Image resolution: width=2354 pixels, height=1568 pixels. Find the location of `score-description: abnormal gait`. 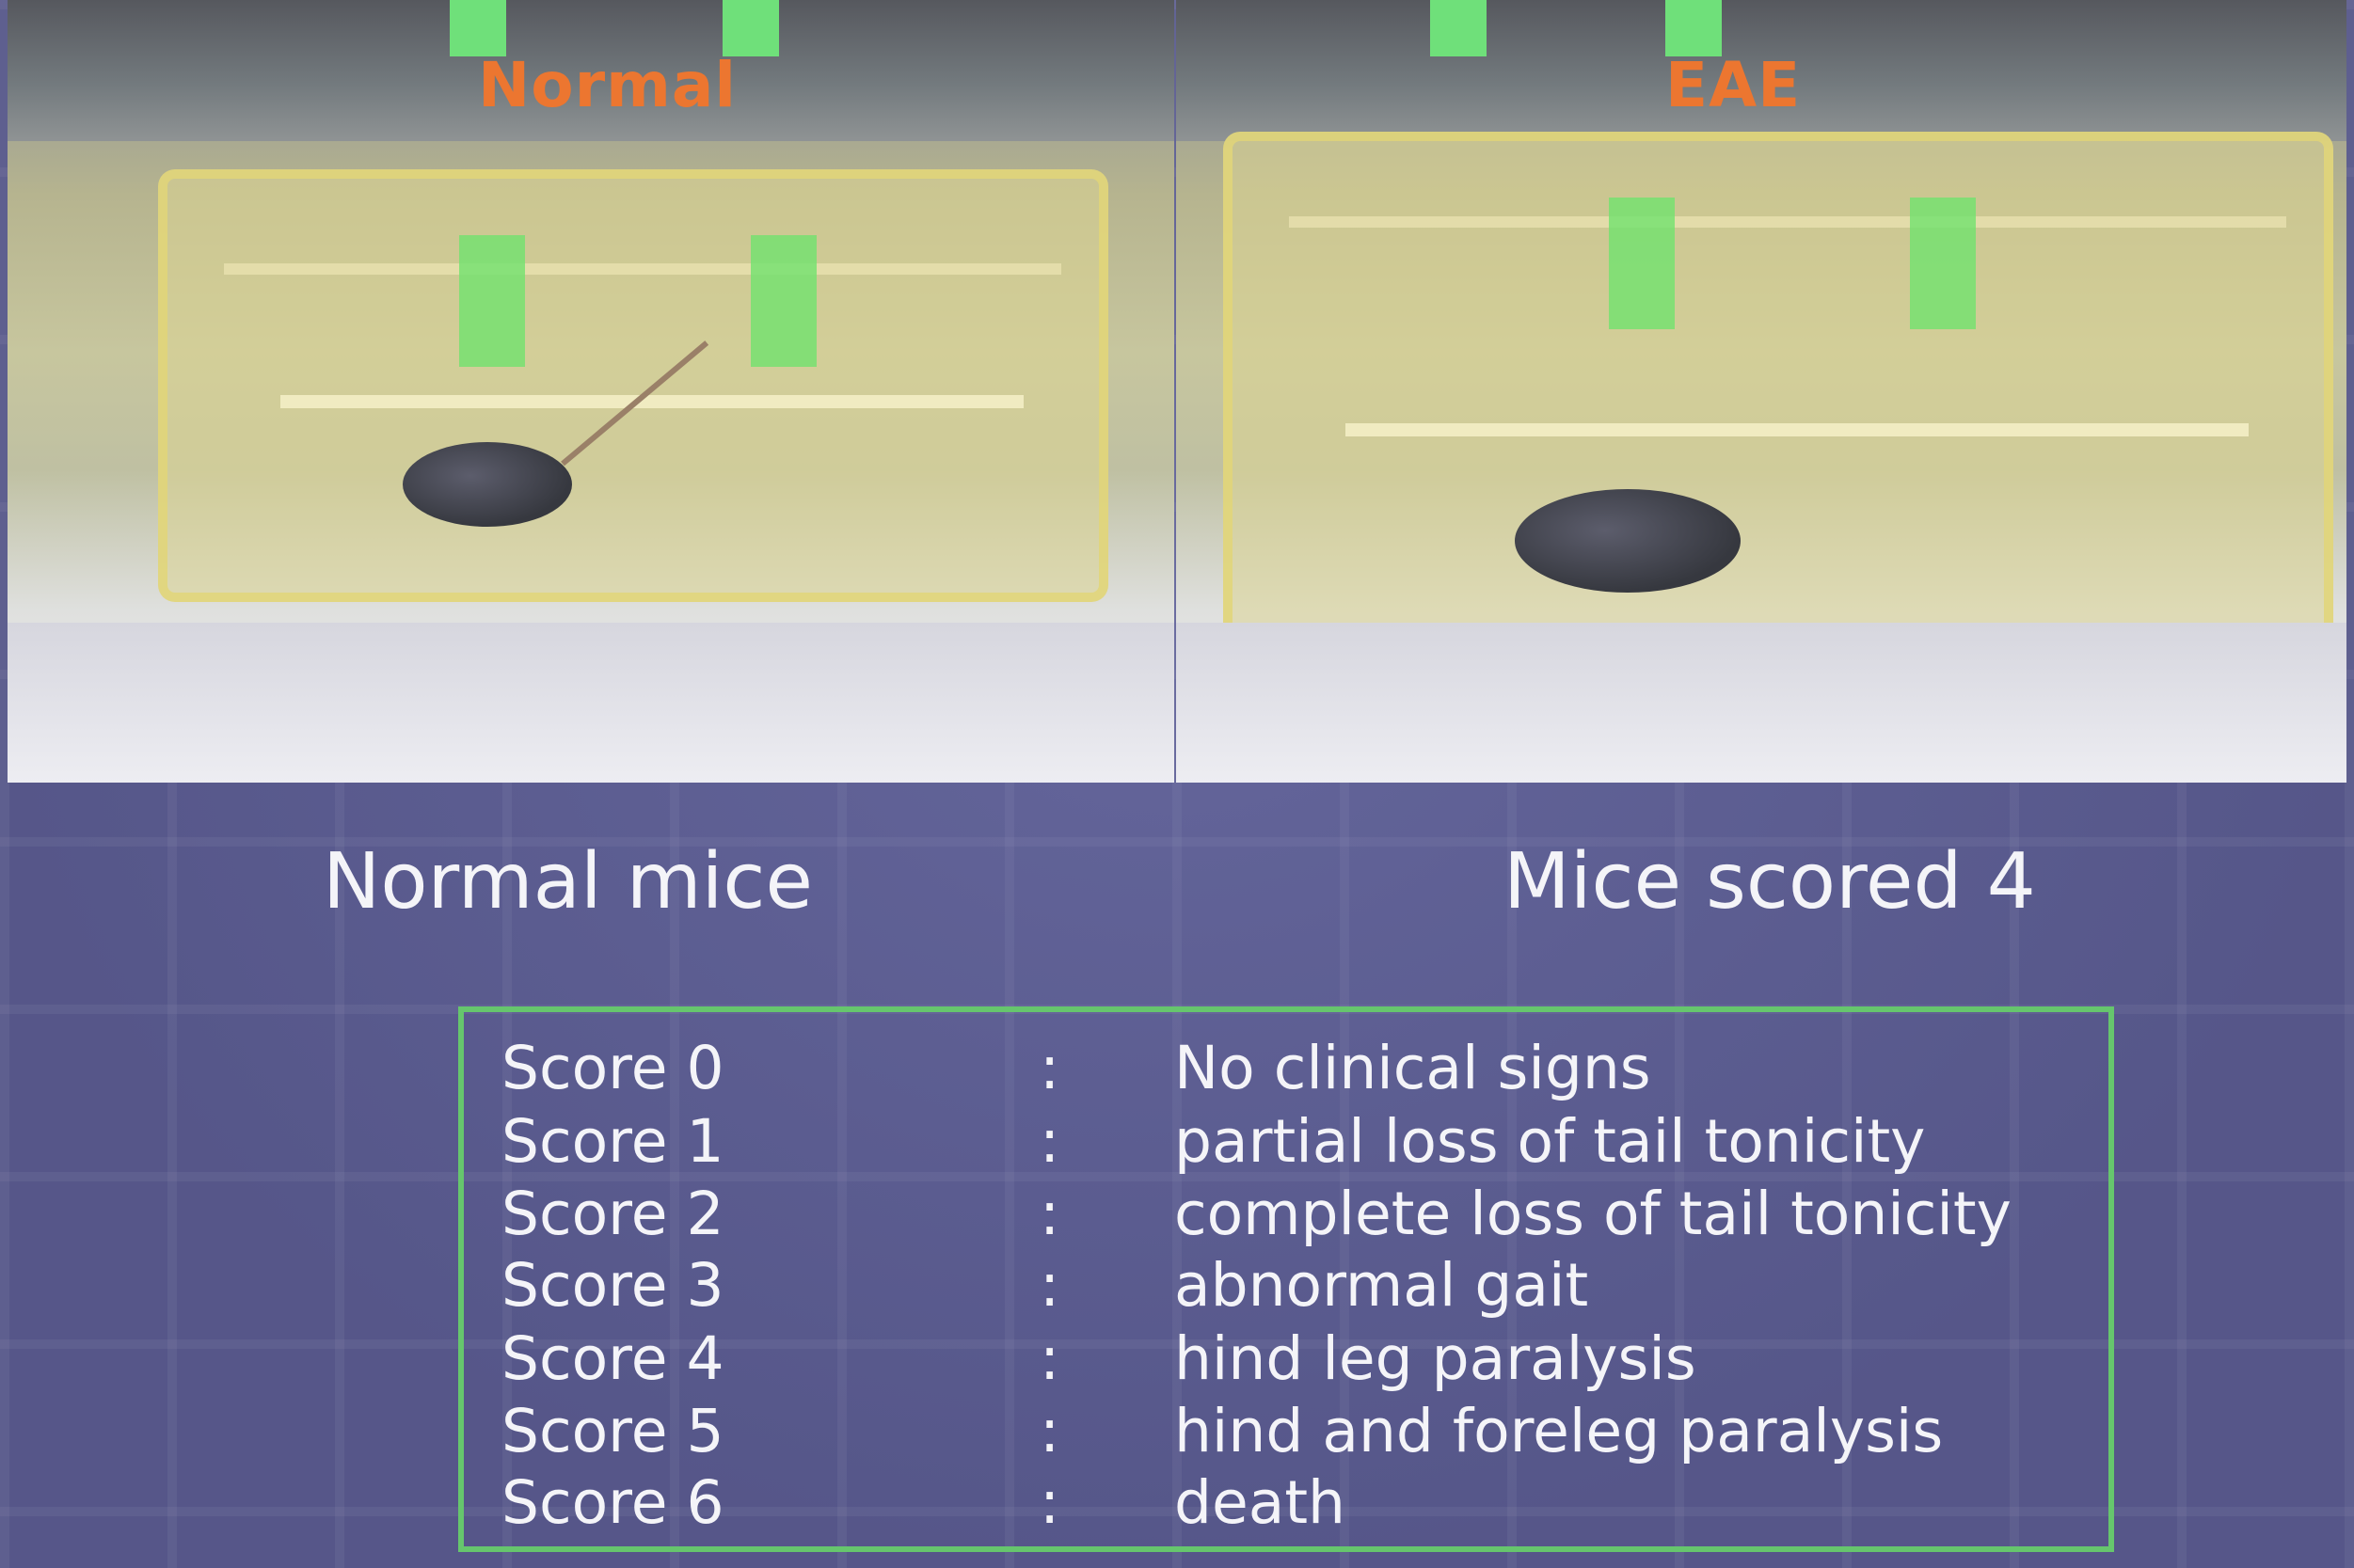

score-description: abnormal gait is located at coordinates (1381, 1285).